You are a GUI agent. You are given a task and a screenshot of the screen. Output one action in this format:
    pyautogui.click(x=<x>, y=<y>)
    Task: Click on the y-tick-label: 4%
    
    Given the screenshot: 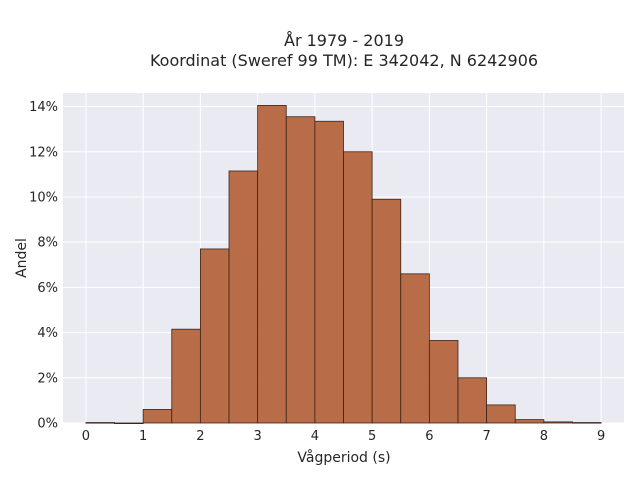 What is the action you would take?
    pyautogui.click(x=47, y=333)
    